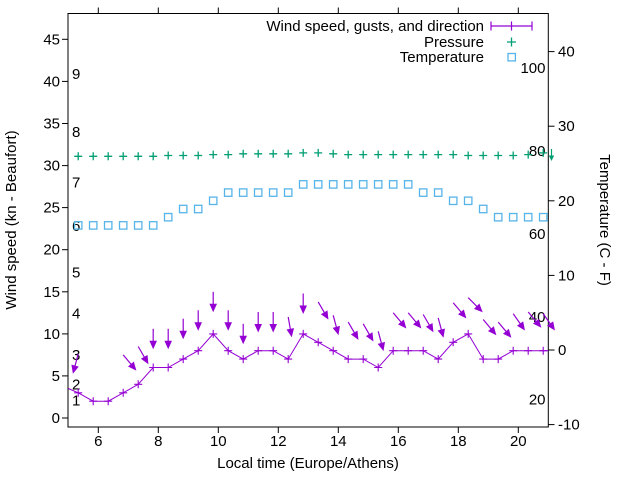 The width and height of the screenshot is (640, 485). What do you see at coordinates (51, 166) in the screenshot?
I see `y-tick-label: 30` at bounding box center [51, 166].